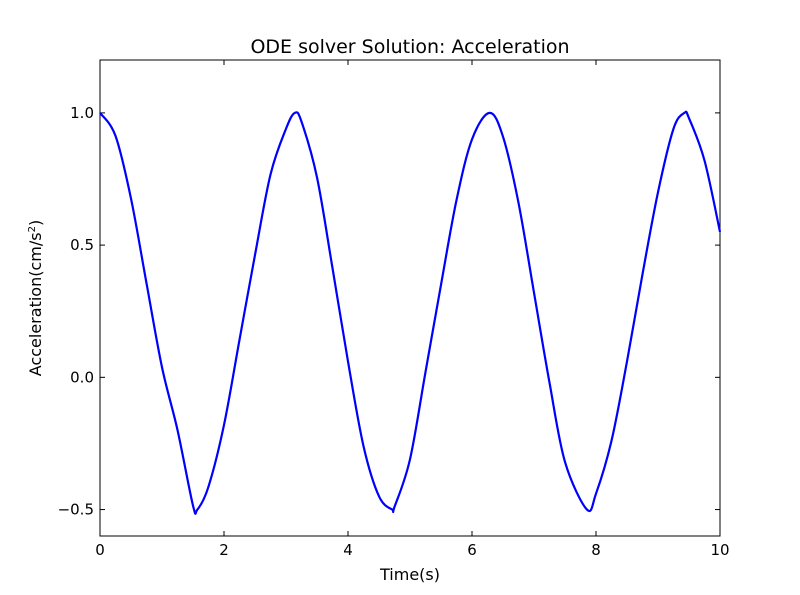  I want to click on x-tick-label: 6, so click(472, 550).